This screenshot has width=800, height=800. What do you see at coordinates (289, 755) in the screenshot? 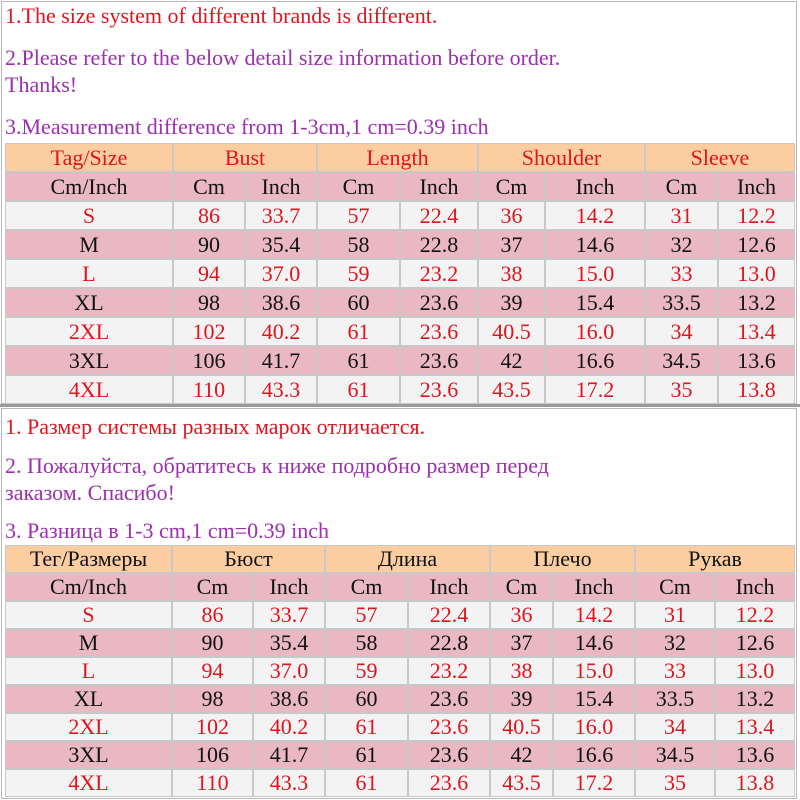
I see `size-value: 41.7` at bounding box center [289, 755].